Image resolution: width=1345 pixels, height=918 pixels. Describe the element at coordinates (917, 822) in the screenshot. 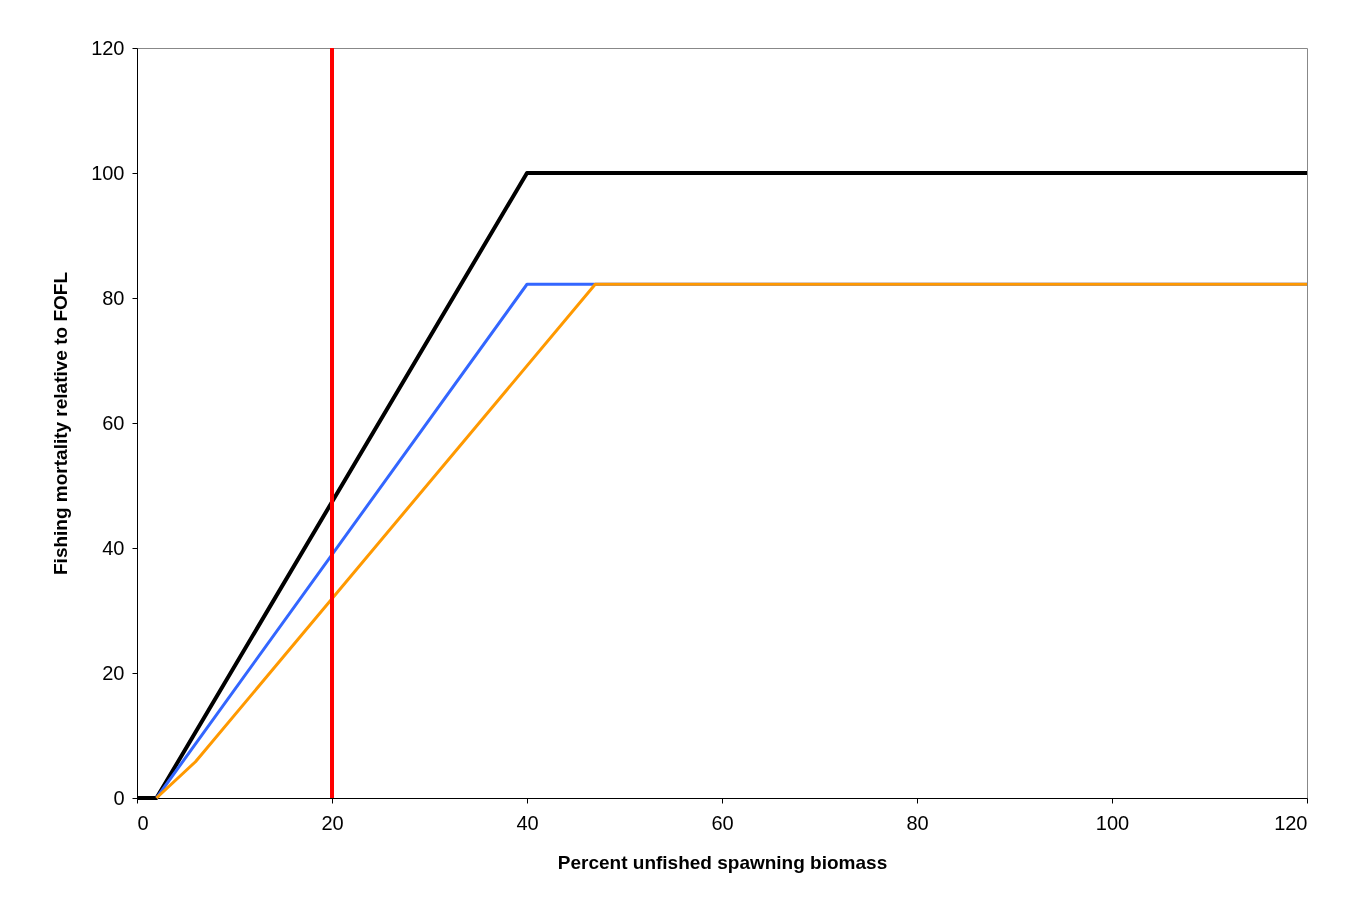

I see `x-tick-label: 80` at that location.